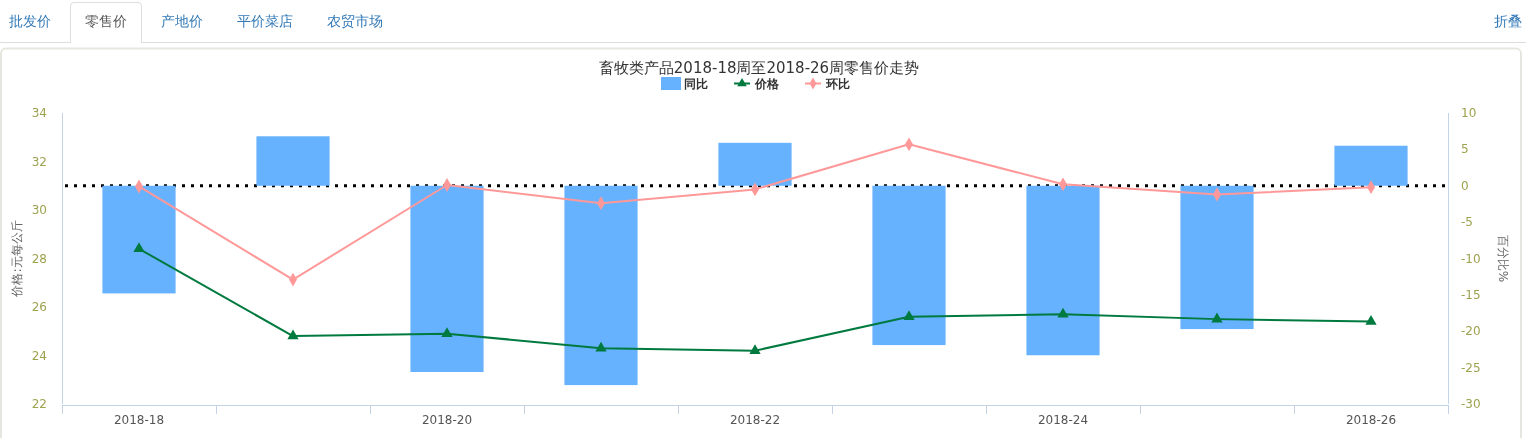 This screenshot has width=1526, height=438. What do you see at coordinates (39, 258) in the screenshot?
I see `y-tick-label: 28` at bounding box center [39, 258].